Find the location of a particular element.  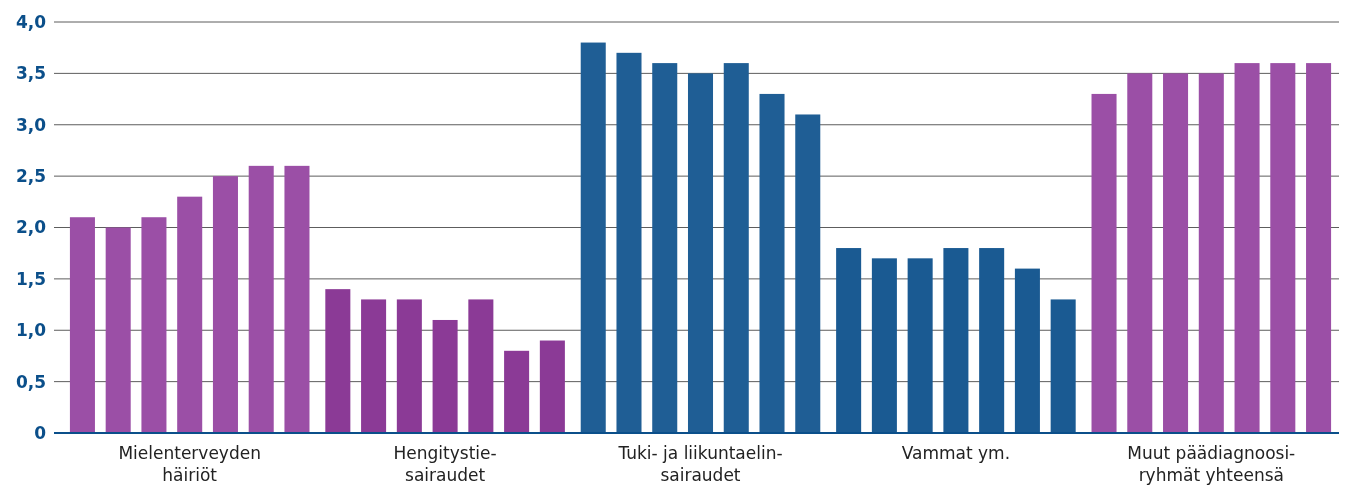

x-tick-label: Hengitystie- sairaudet is located at coordinates (445, 464).